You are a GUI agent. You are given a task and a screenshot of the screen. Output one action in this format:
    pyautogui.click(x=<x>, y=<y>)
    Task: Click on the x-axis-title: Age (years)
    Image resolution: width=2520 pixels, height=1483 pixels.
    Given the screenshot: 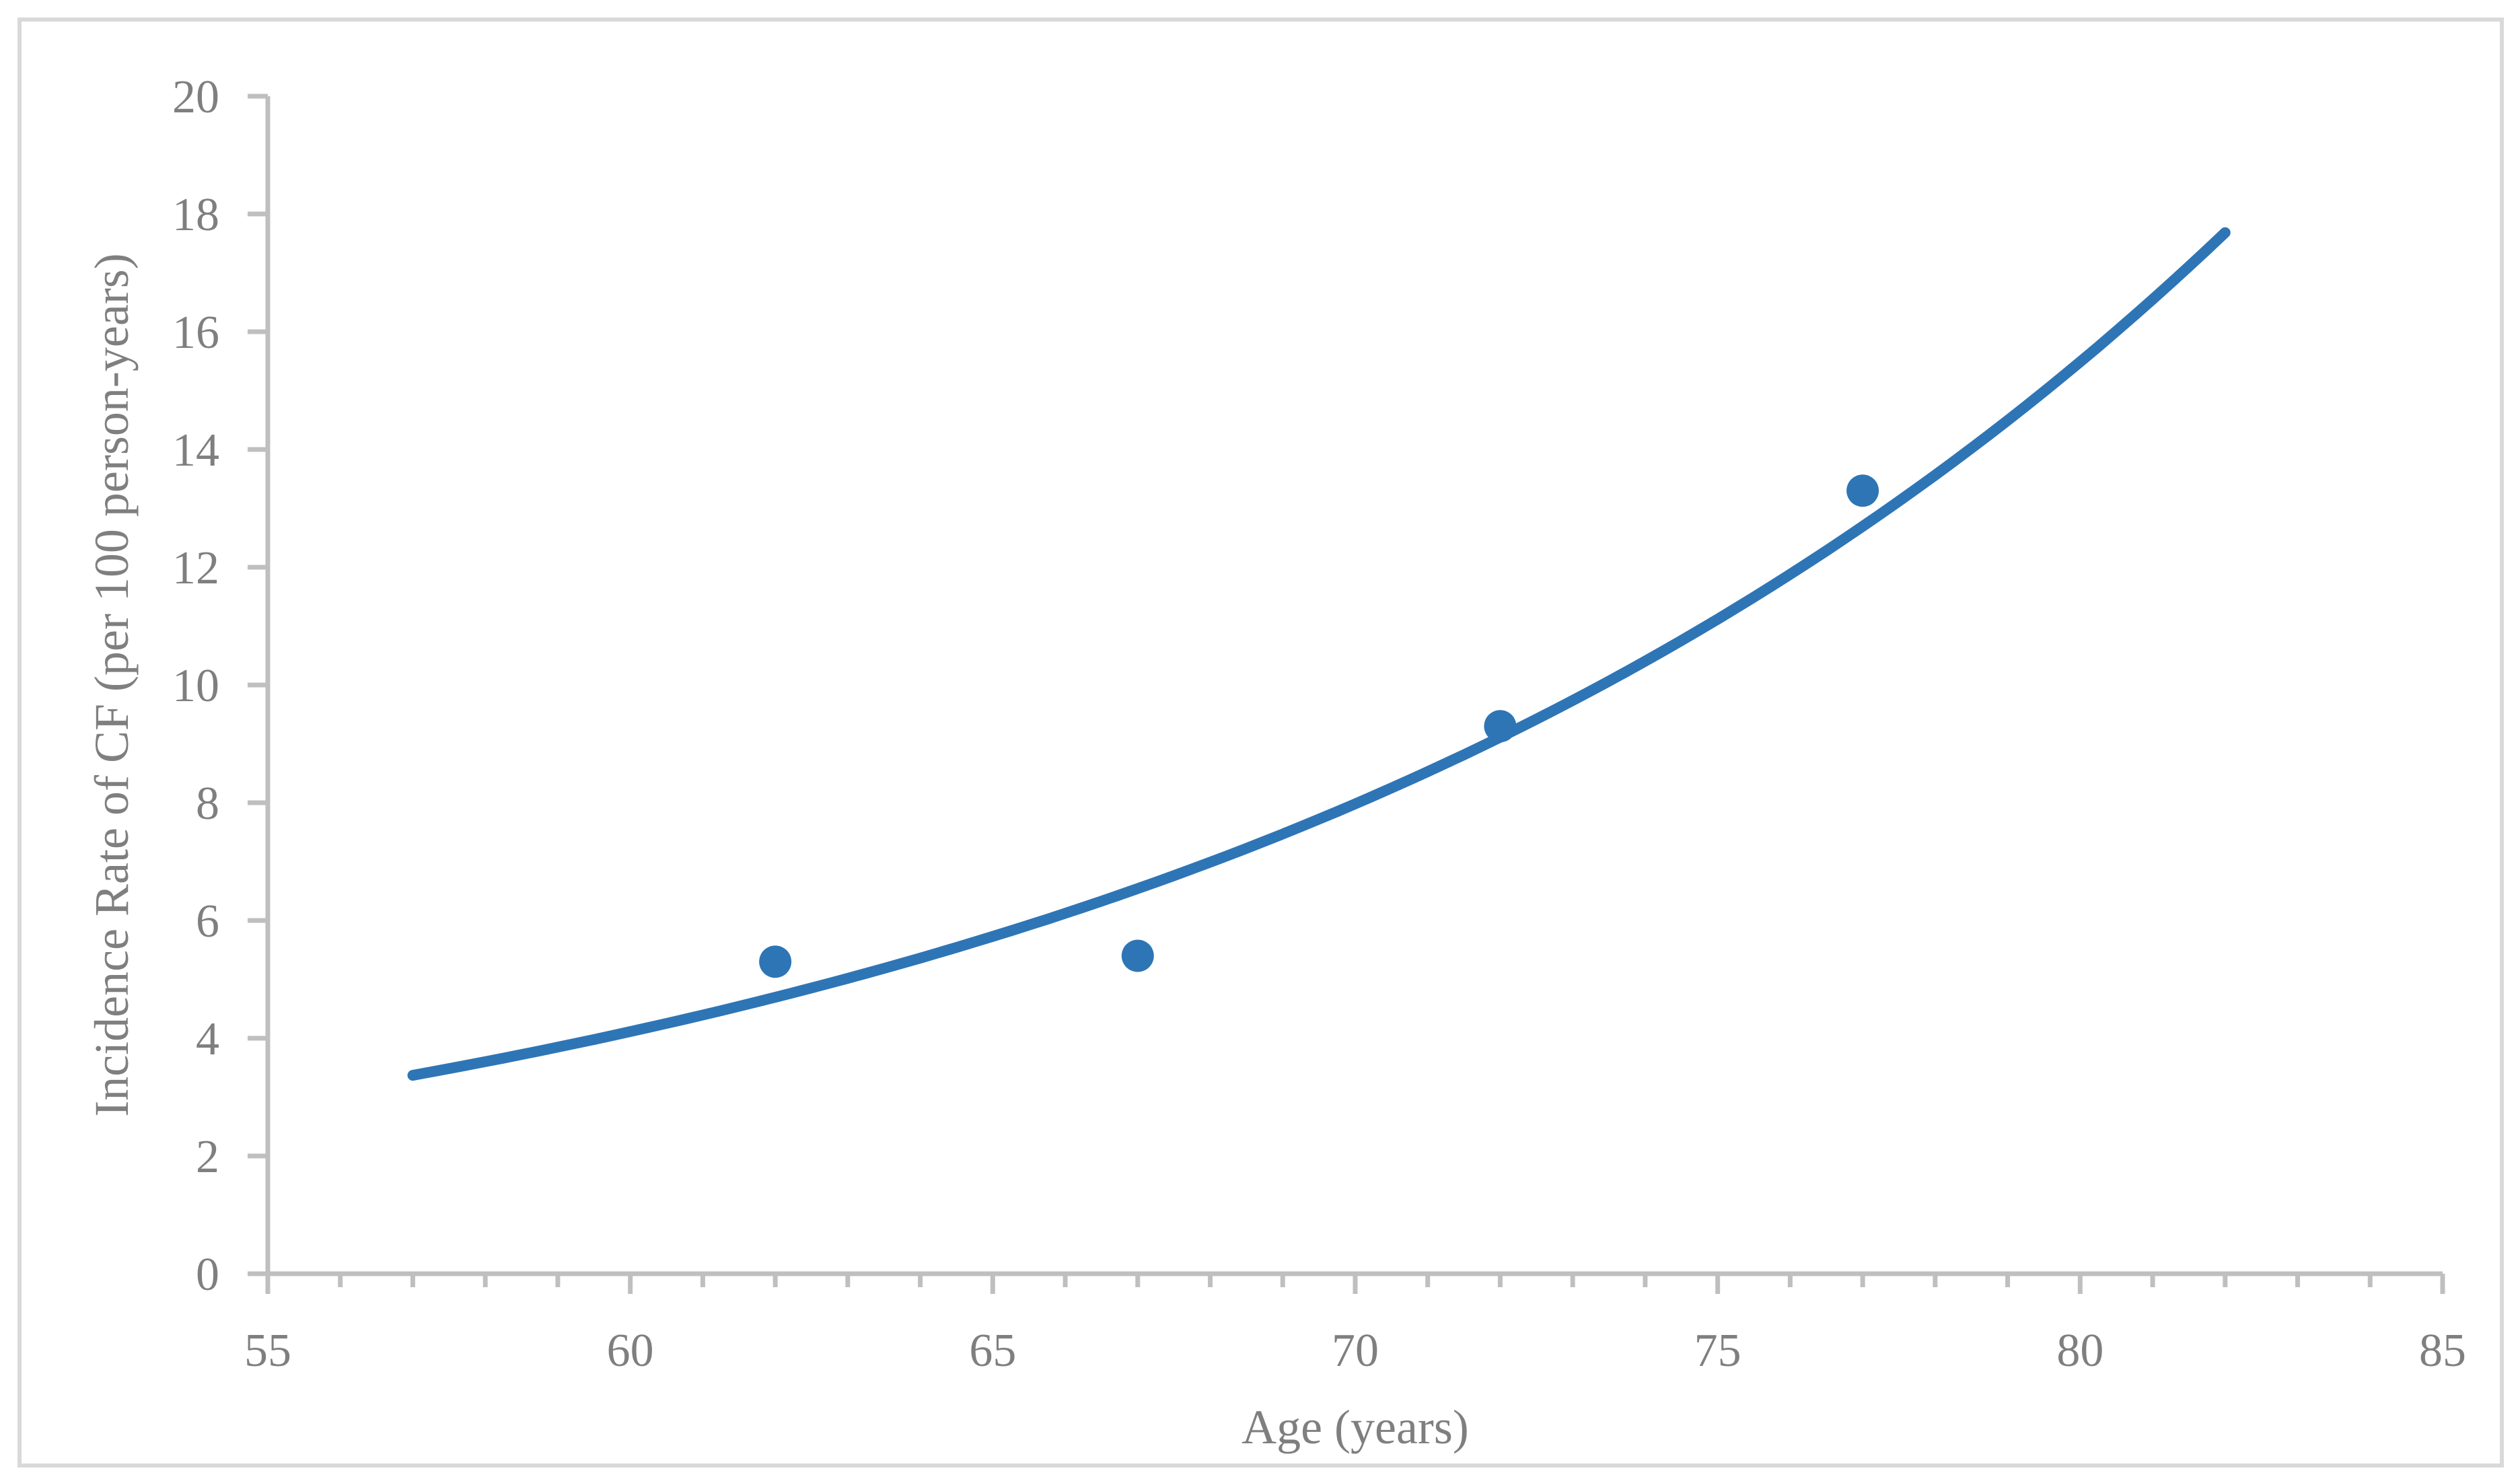 What is the action you would take?
    pyautogui.click(x=1355, y=1427)
    